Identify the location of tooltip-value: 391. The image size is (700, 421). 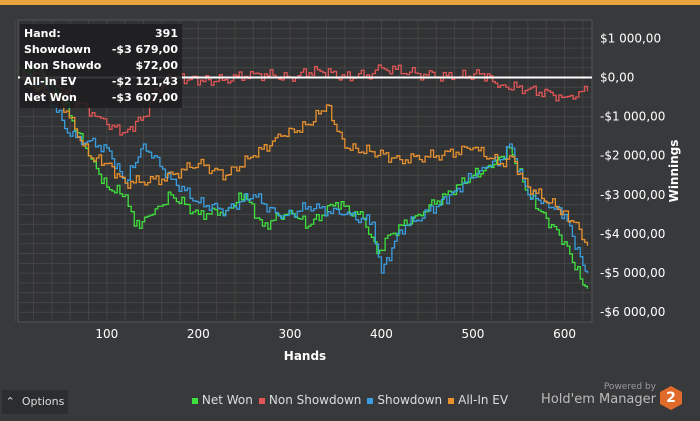
(166, 33).